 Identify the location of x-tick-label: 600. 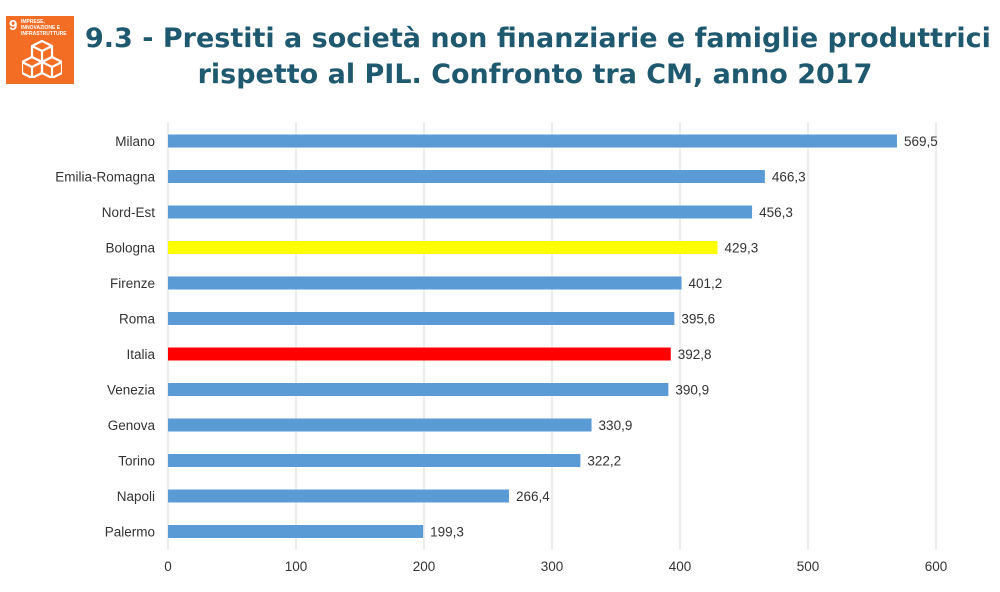
(936, 566).